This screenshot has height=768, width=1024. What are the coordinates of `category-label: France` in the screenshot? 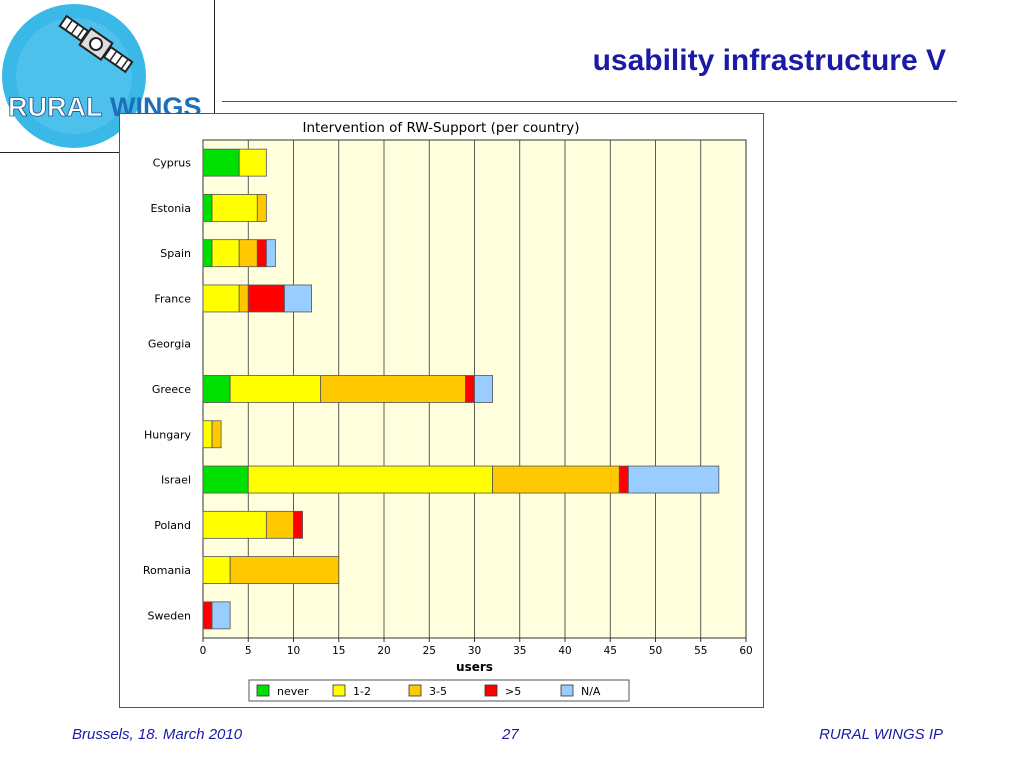 It's located at (172, 298).